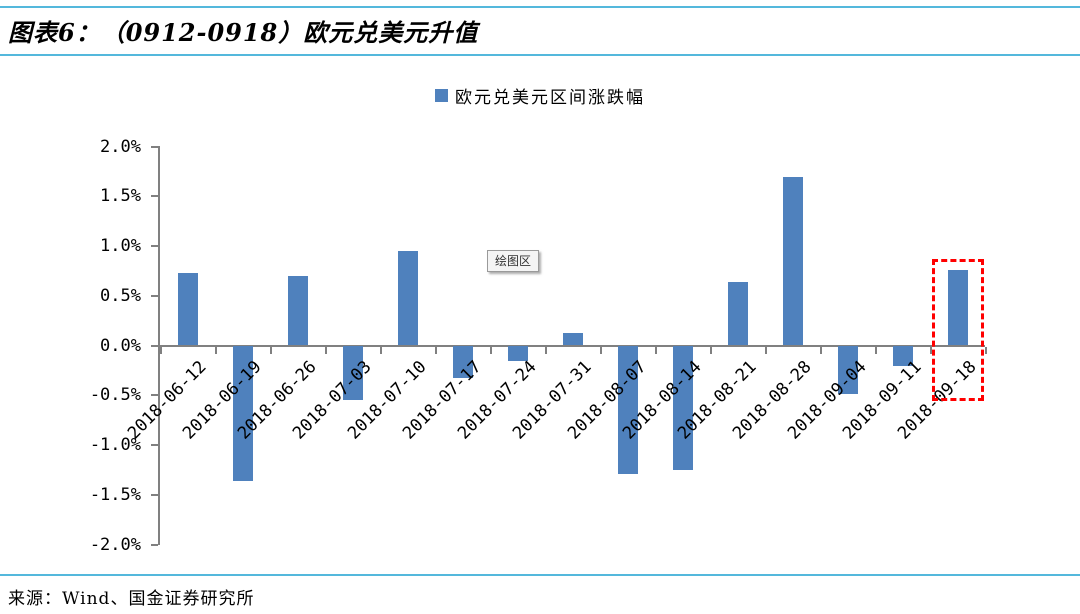 This screenshot has width=1080, height=614. What do you see at coordinates (115, 544) in the screenshot?
I see `y-axis-label: -2.0%` at bounding box center [115, 544].